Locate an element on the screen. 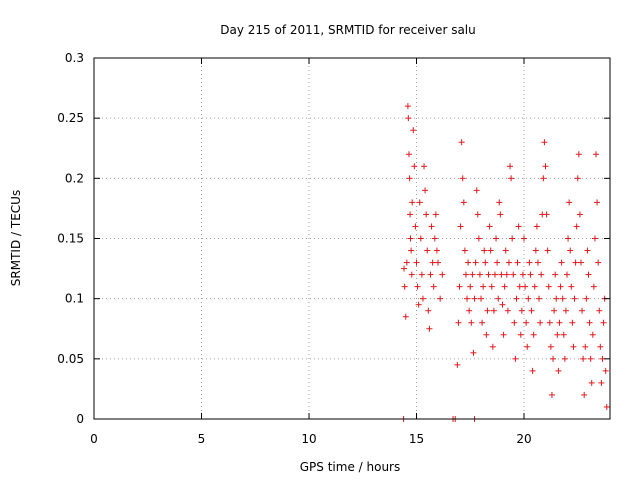 Image resolution: width=640 pixels, height=485 pixels. y-tick-label: 0.15 is located at coordinates (70, 239).